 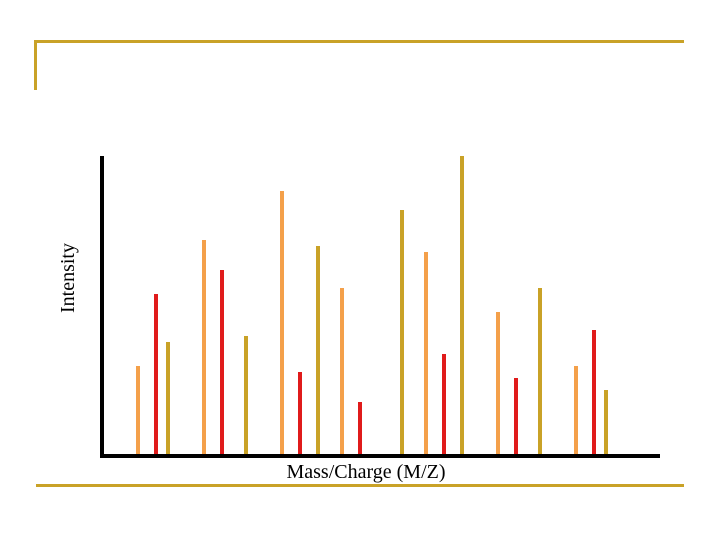 I want to click on frame-bottom-line, so click(x=360, y=485).